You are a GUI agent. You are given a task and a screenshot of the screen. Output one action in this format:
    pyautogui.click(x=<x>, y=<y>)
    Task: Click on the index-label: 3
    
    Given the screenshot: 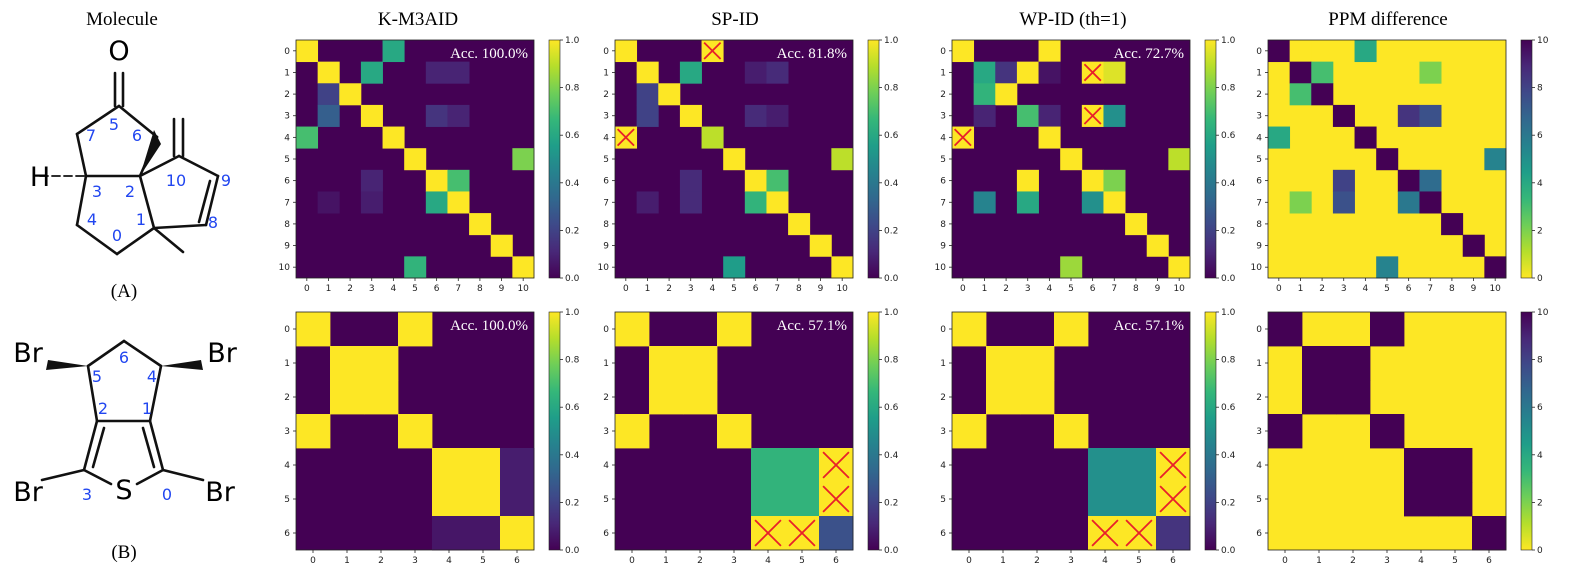 What is the action you would take?
    pyautogui.click(x=97, y=191)
    